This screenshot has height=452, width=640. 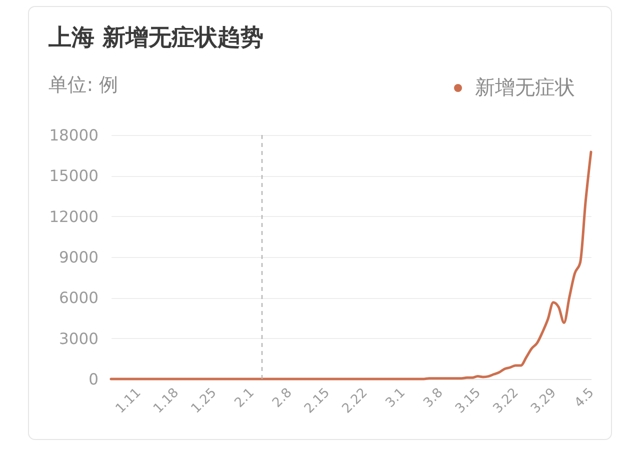 I want to click on y-tick-label: 9000, so click(x=78, y=257).